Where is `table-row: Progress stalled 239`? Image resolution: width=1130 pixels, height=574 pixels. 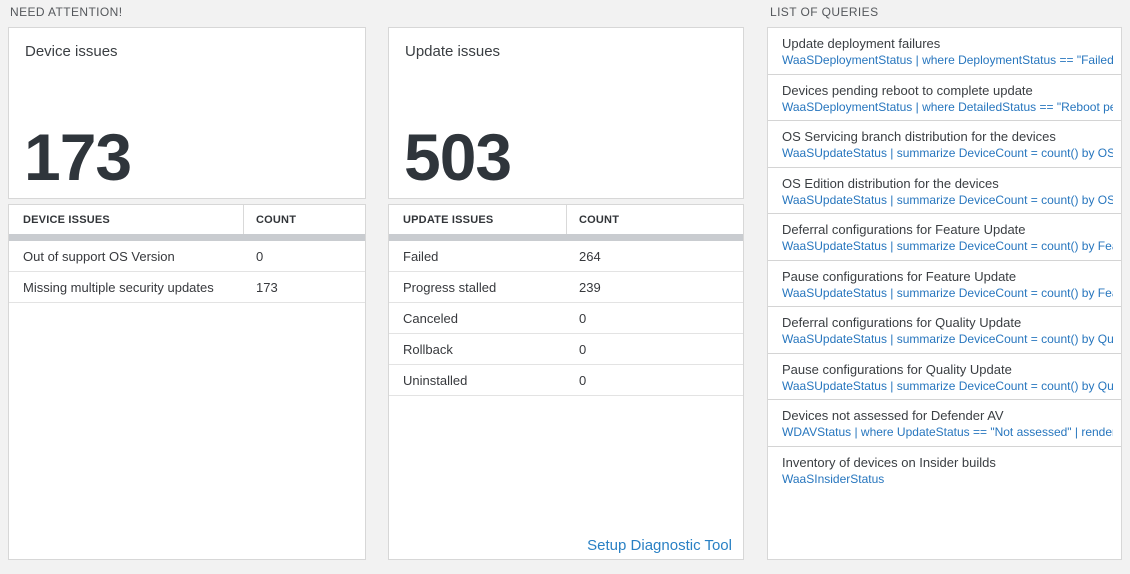 table-row: Progress stalled 239 is located at coordinates (566, 287).